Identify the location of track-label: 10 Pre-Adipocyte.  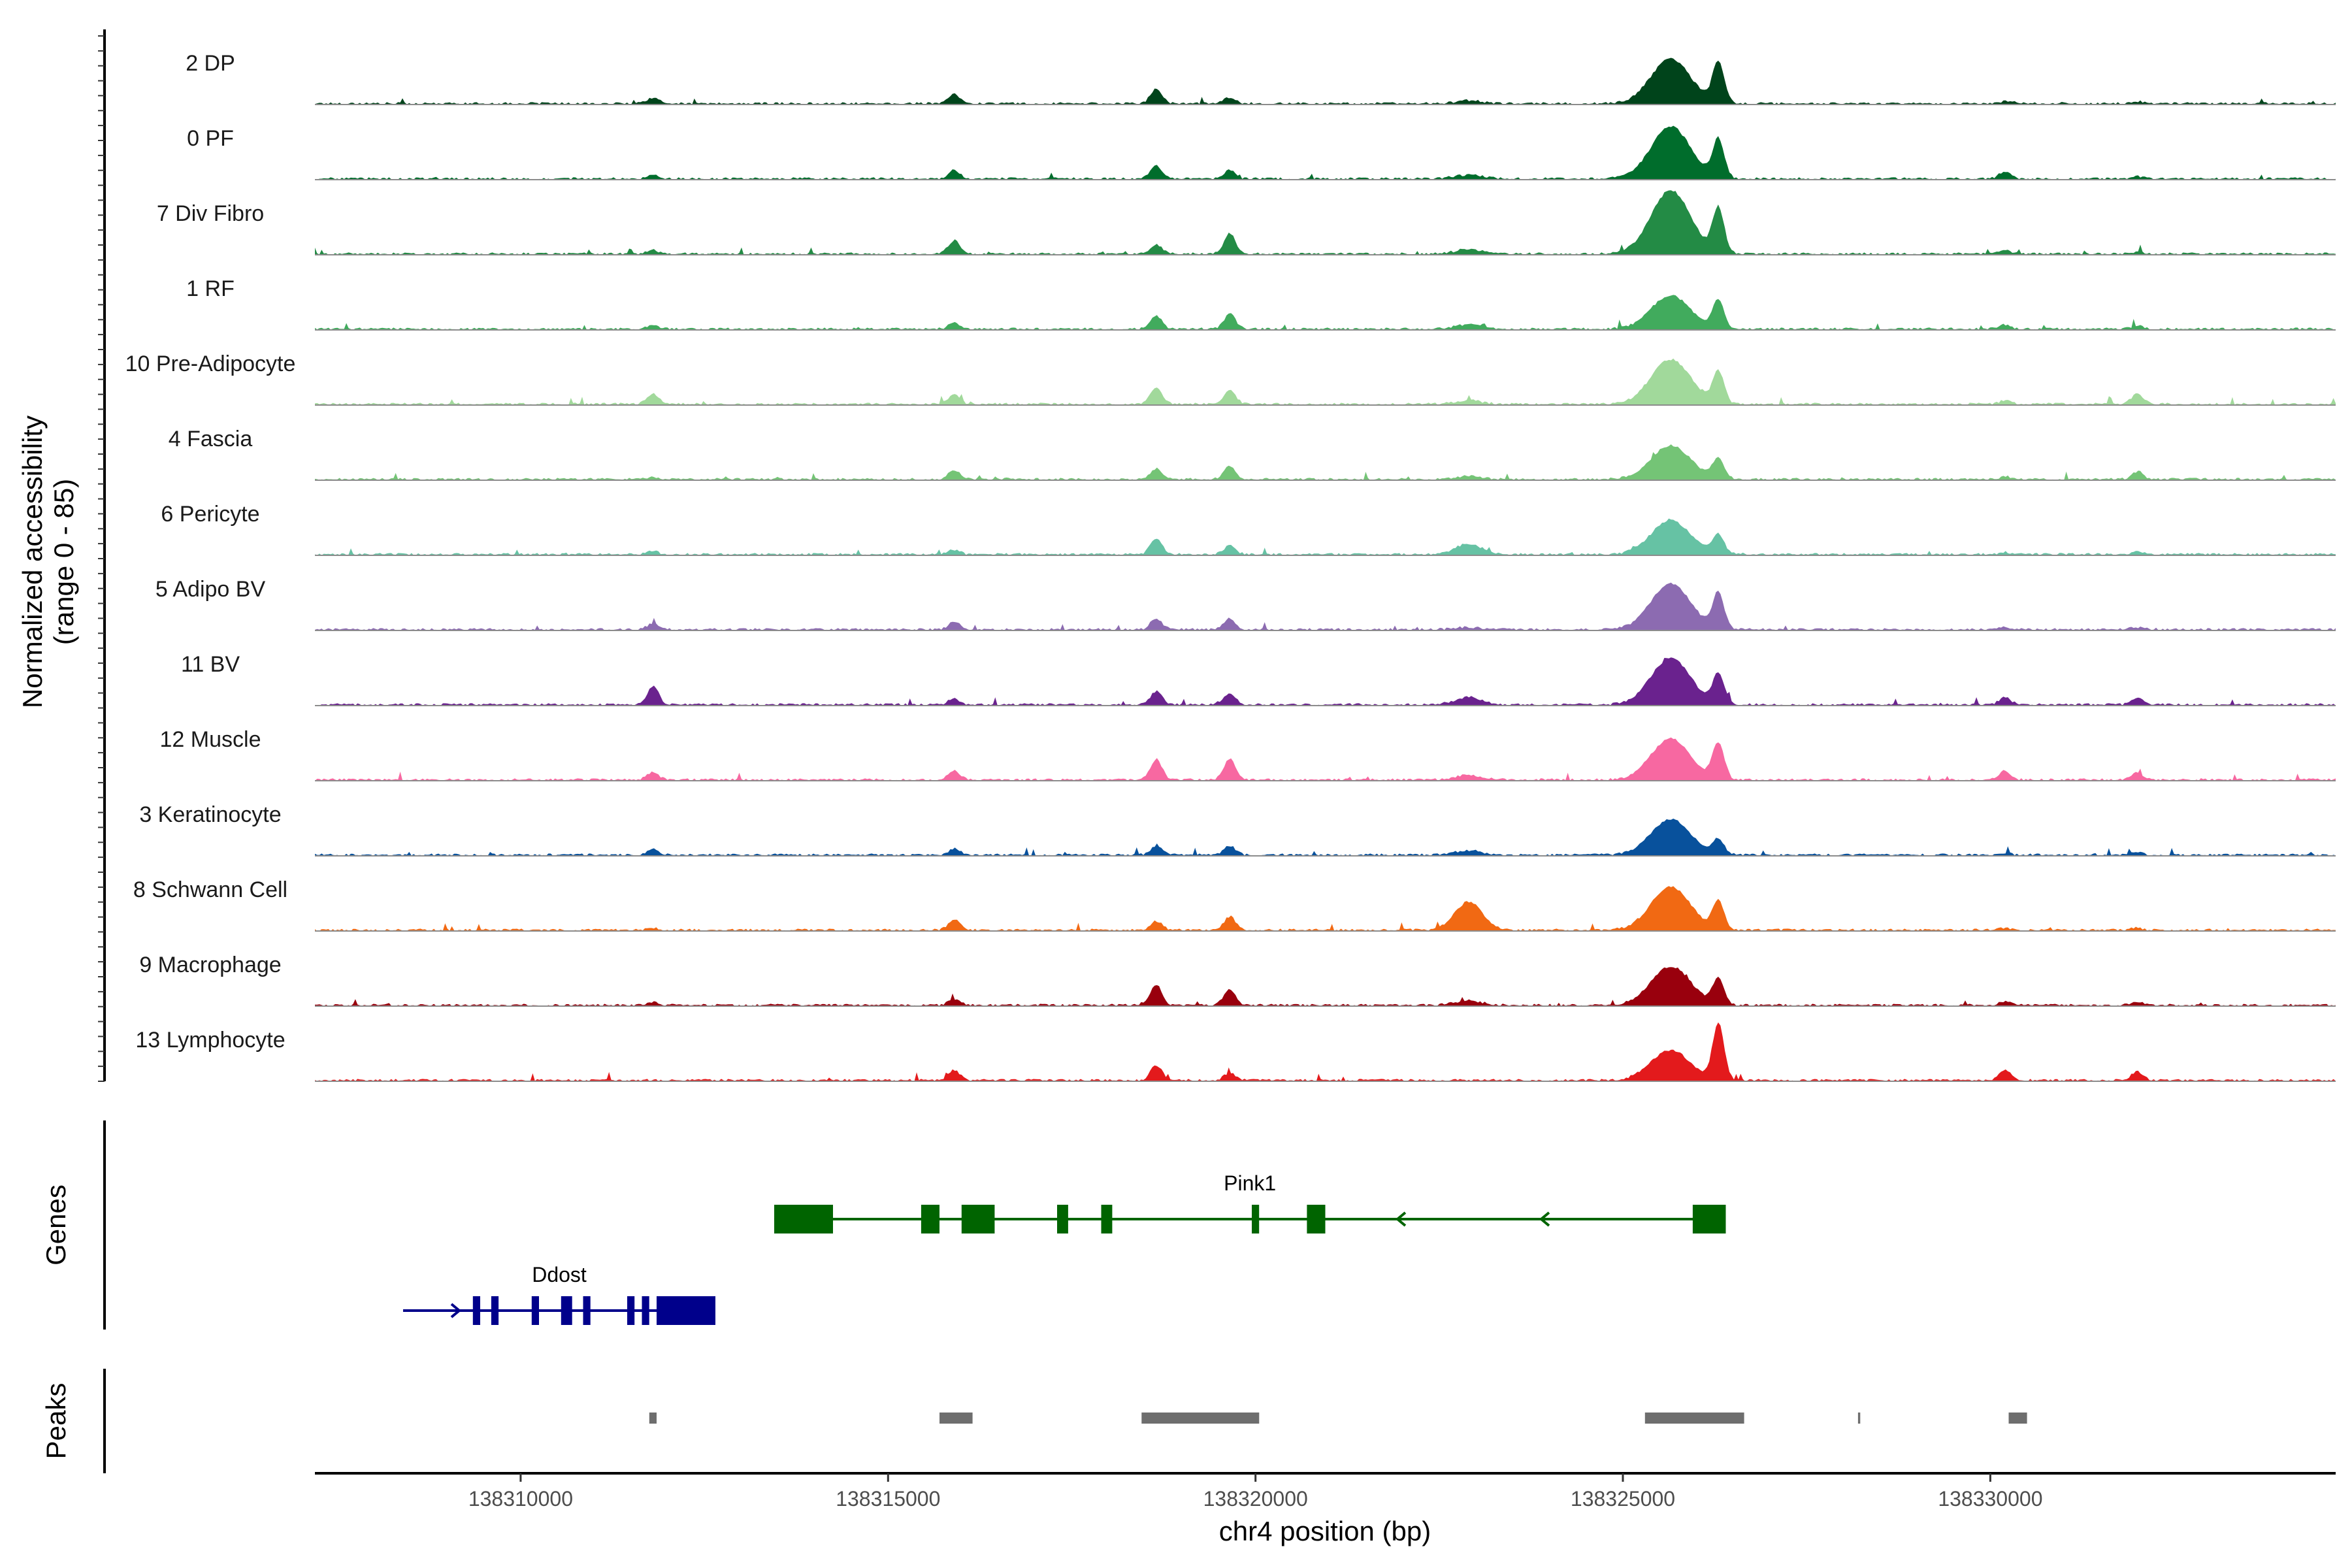
(210, 363).